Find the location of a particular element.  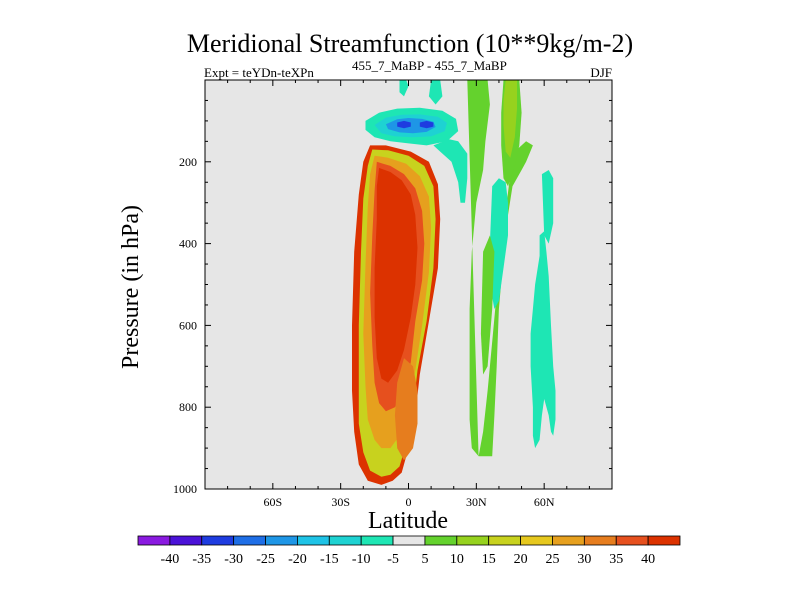

colorbar-label: 40 is located at coordinates (648, 559).